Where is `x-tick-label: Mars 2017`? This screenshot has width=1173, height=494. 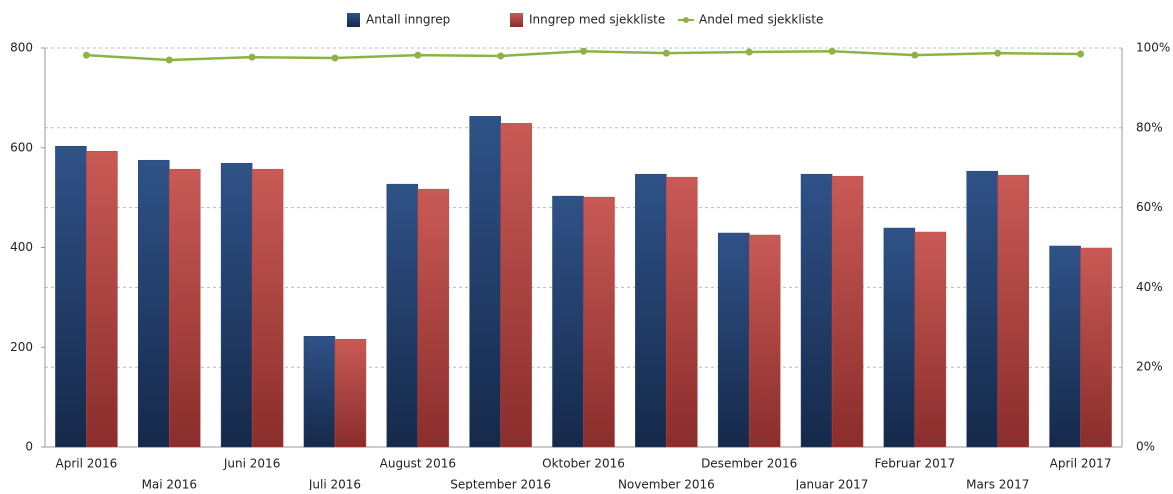
x-tick-label: Mars 2017 is located at coordinates (997, 484).